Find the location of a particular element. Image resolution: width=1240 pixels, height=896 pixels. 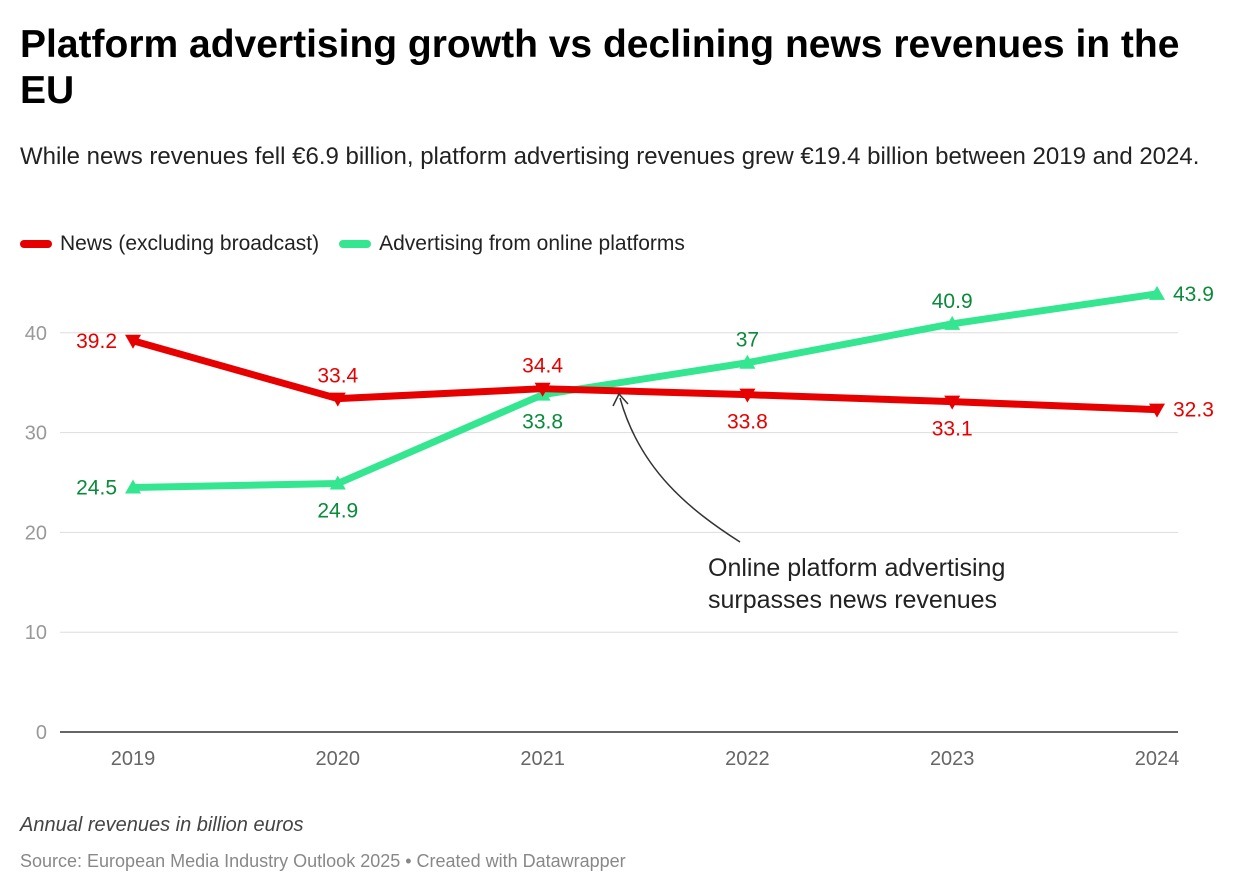

x-tick-label: 2020 is located at coordinates (338, 759).